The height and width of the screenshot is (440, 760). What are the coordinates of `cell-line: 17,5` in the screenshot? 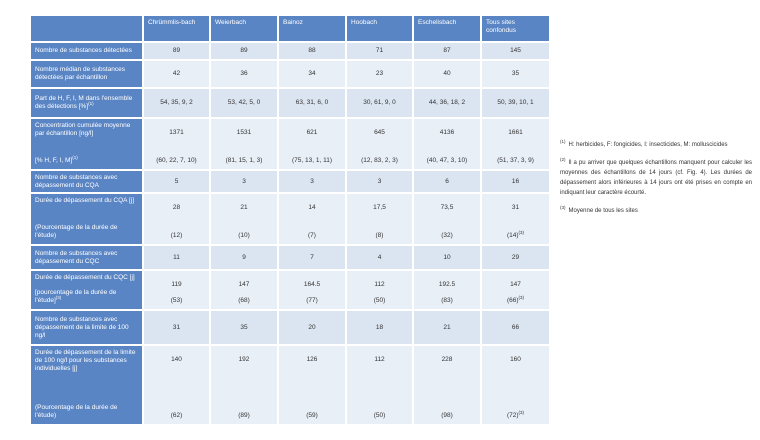 It's located at (379, 207).